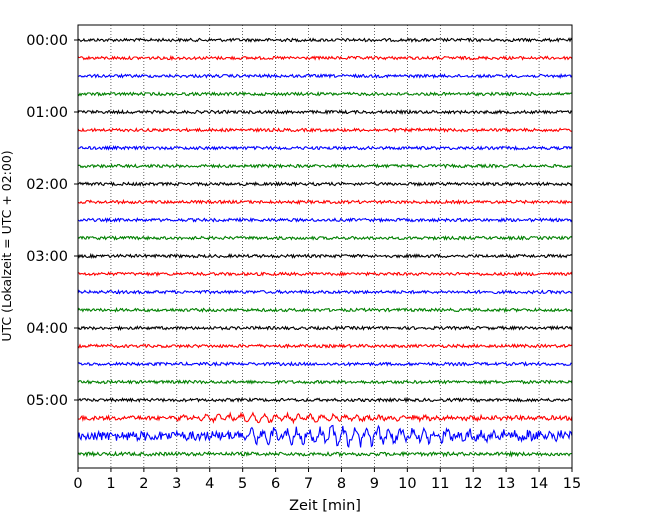 This screenshot has height=520, width=650. What do you see at coordinates (374, 484) in the screenshot?
I see `x-tick-label: 9` at bounding box center [374, 484].